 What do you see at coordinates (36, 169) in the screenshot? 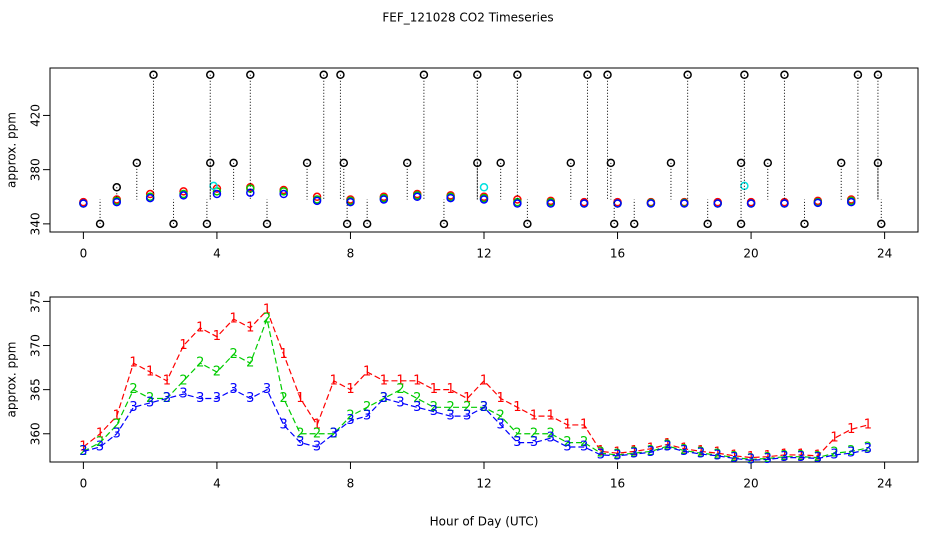
I see `y-tick-label: 380` at bounding box center [36, 169].